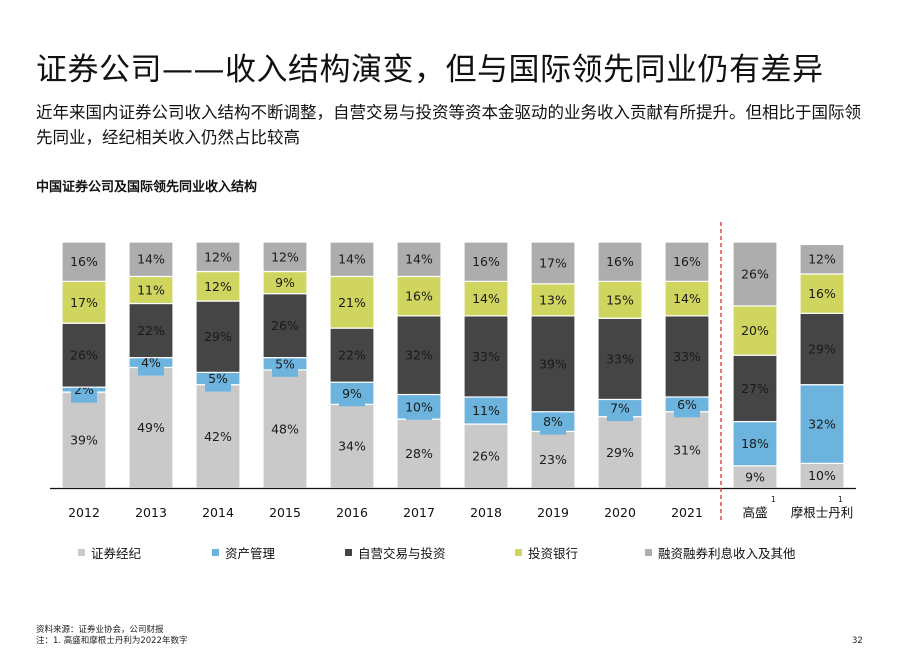  Describe the element at coordinates (151, 362) in the screenshot. I see `data-label: 4%` at that location.